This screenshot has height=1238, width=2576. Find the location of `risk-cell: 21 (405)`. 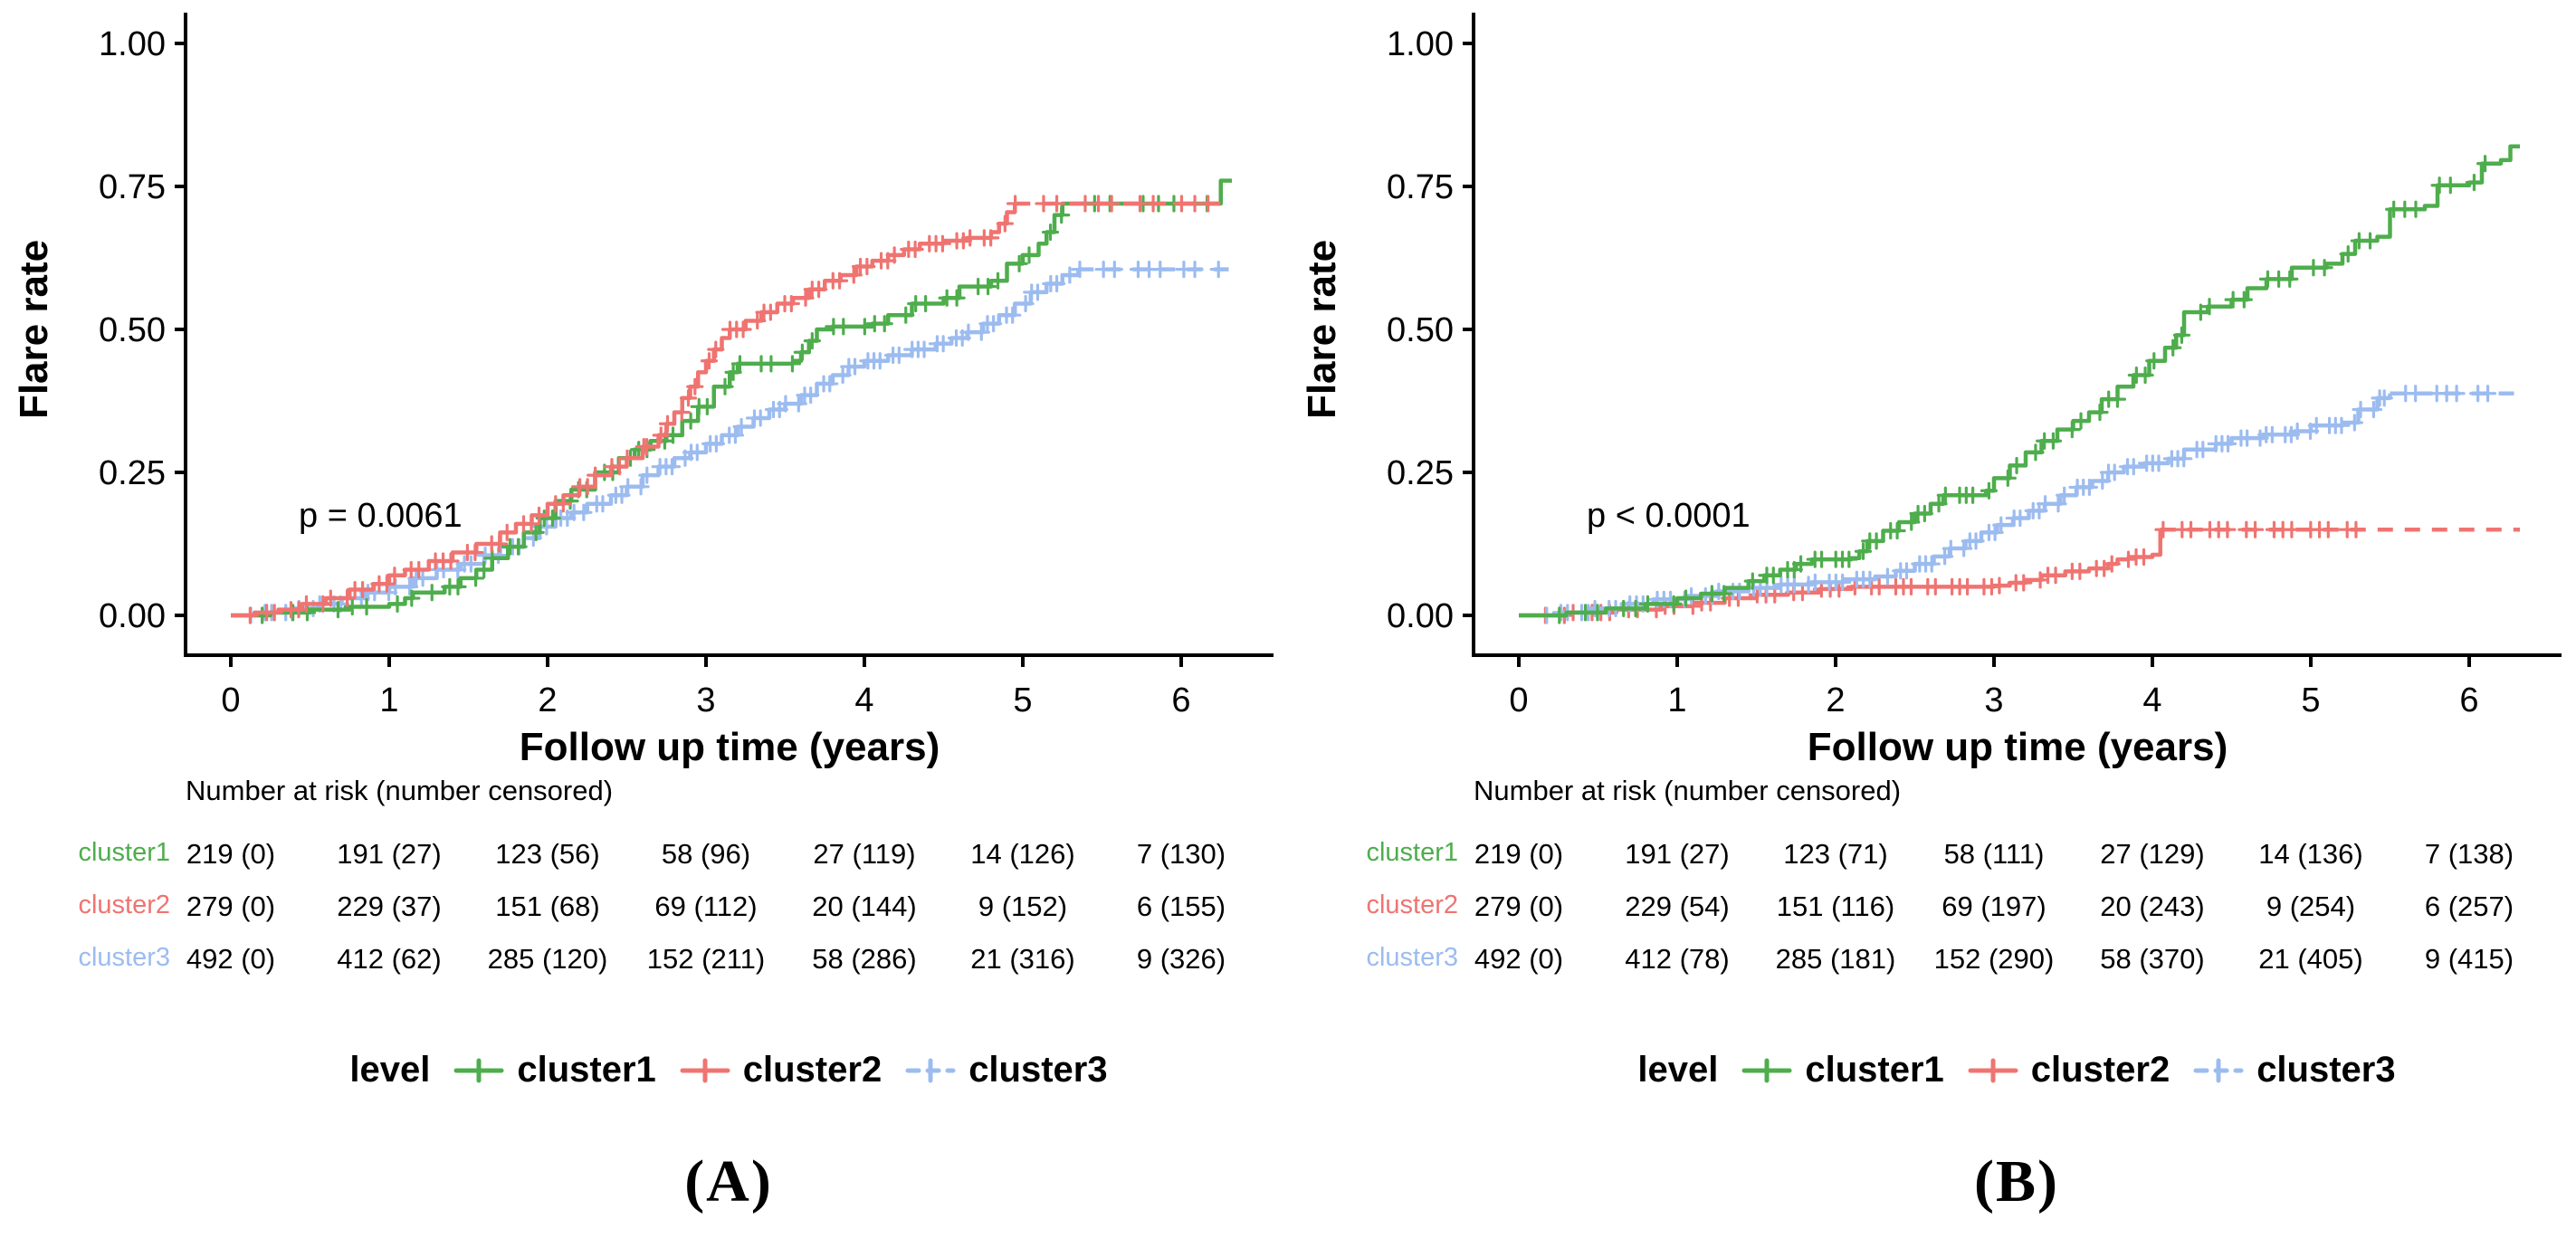

risk-cell: 21 (405) is located at coordinates (2311, 959).